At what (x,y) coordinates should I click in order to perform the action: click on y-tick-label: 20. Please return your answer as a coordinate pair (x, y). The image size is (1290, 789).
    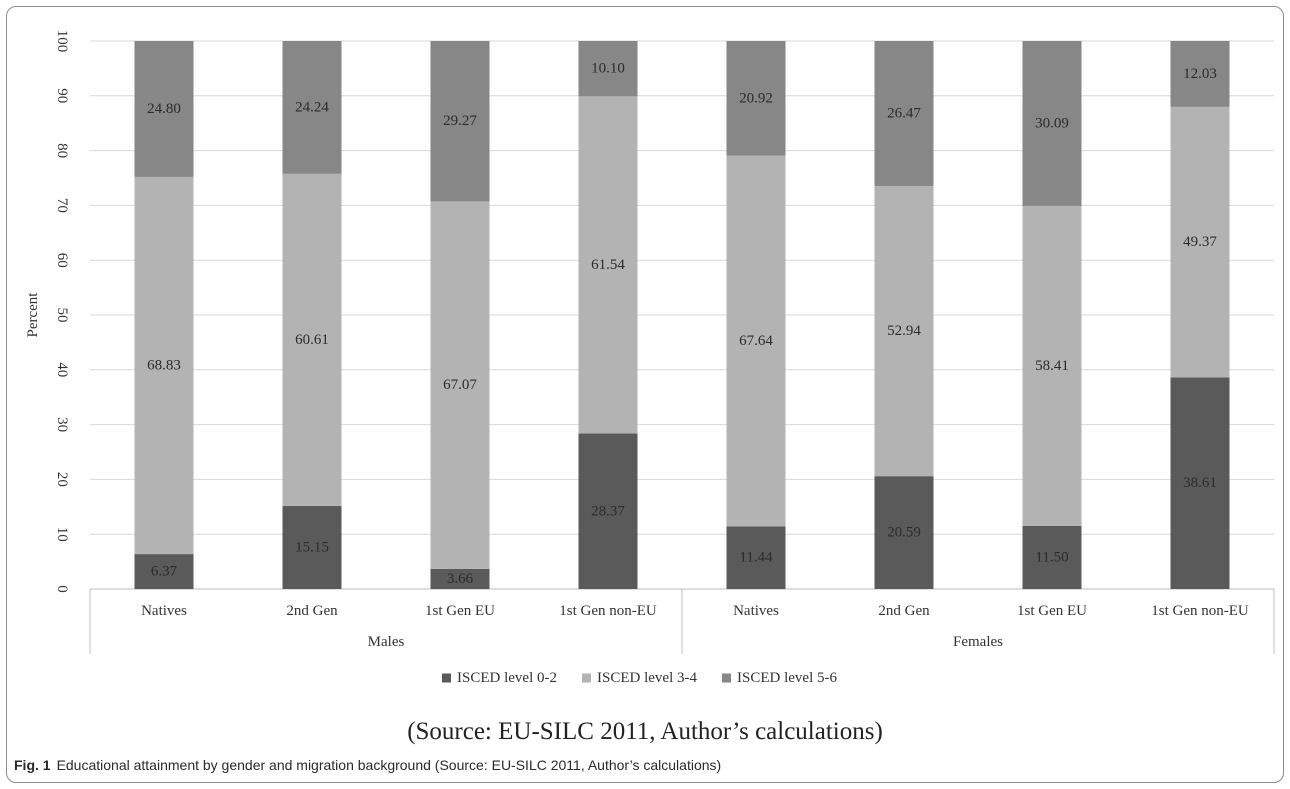
    Looking at the image, I should click on (62, 479).